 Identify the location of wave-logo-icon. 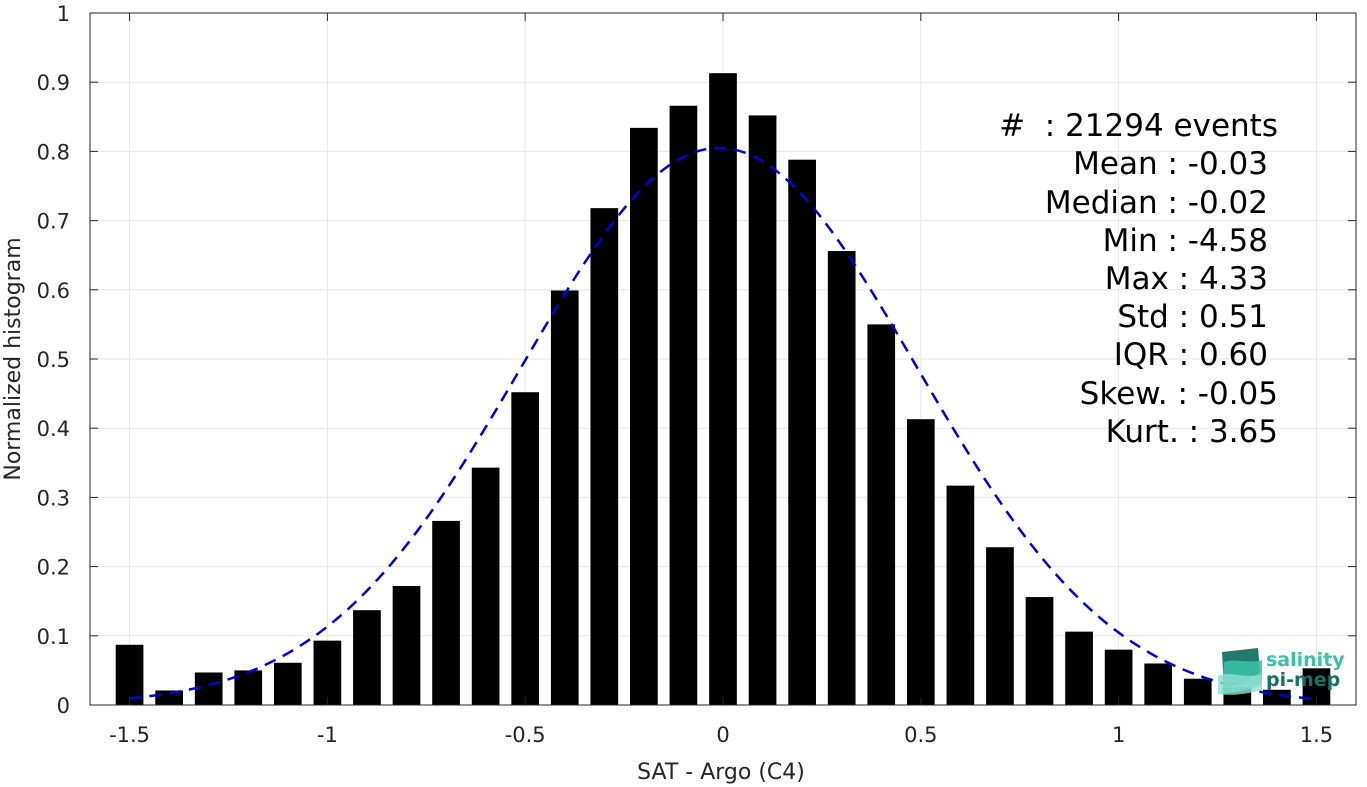
(1240, 671).